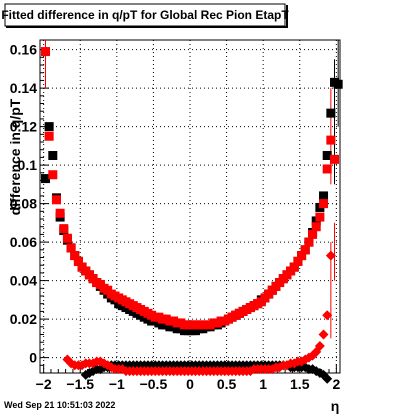 This screenshot has width=400, height=414. I want to click on y-tick-label: 0.06, so click(23, 242).